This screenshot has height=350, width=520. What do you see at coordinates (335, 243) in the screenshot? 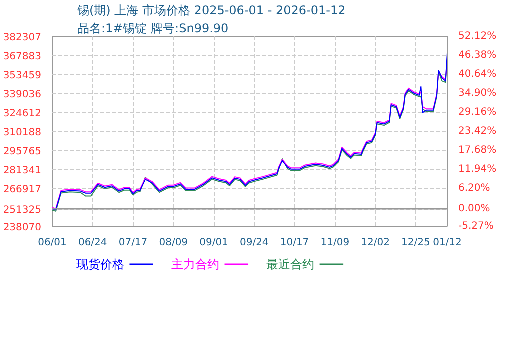
I see `x-tick-label: 11/09` at bounding box center [335, 243].